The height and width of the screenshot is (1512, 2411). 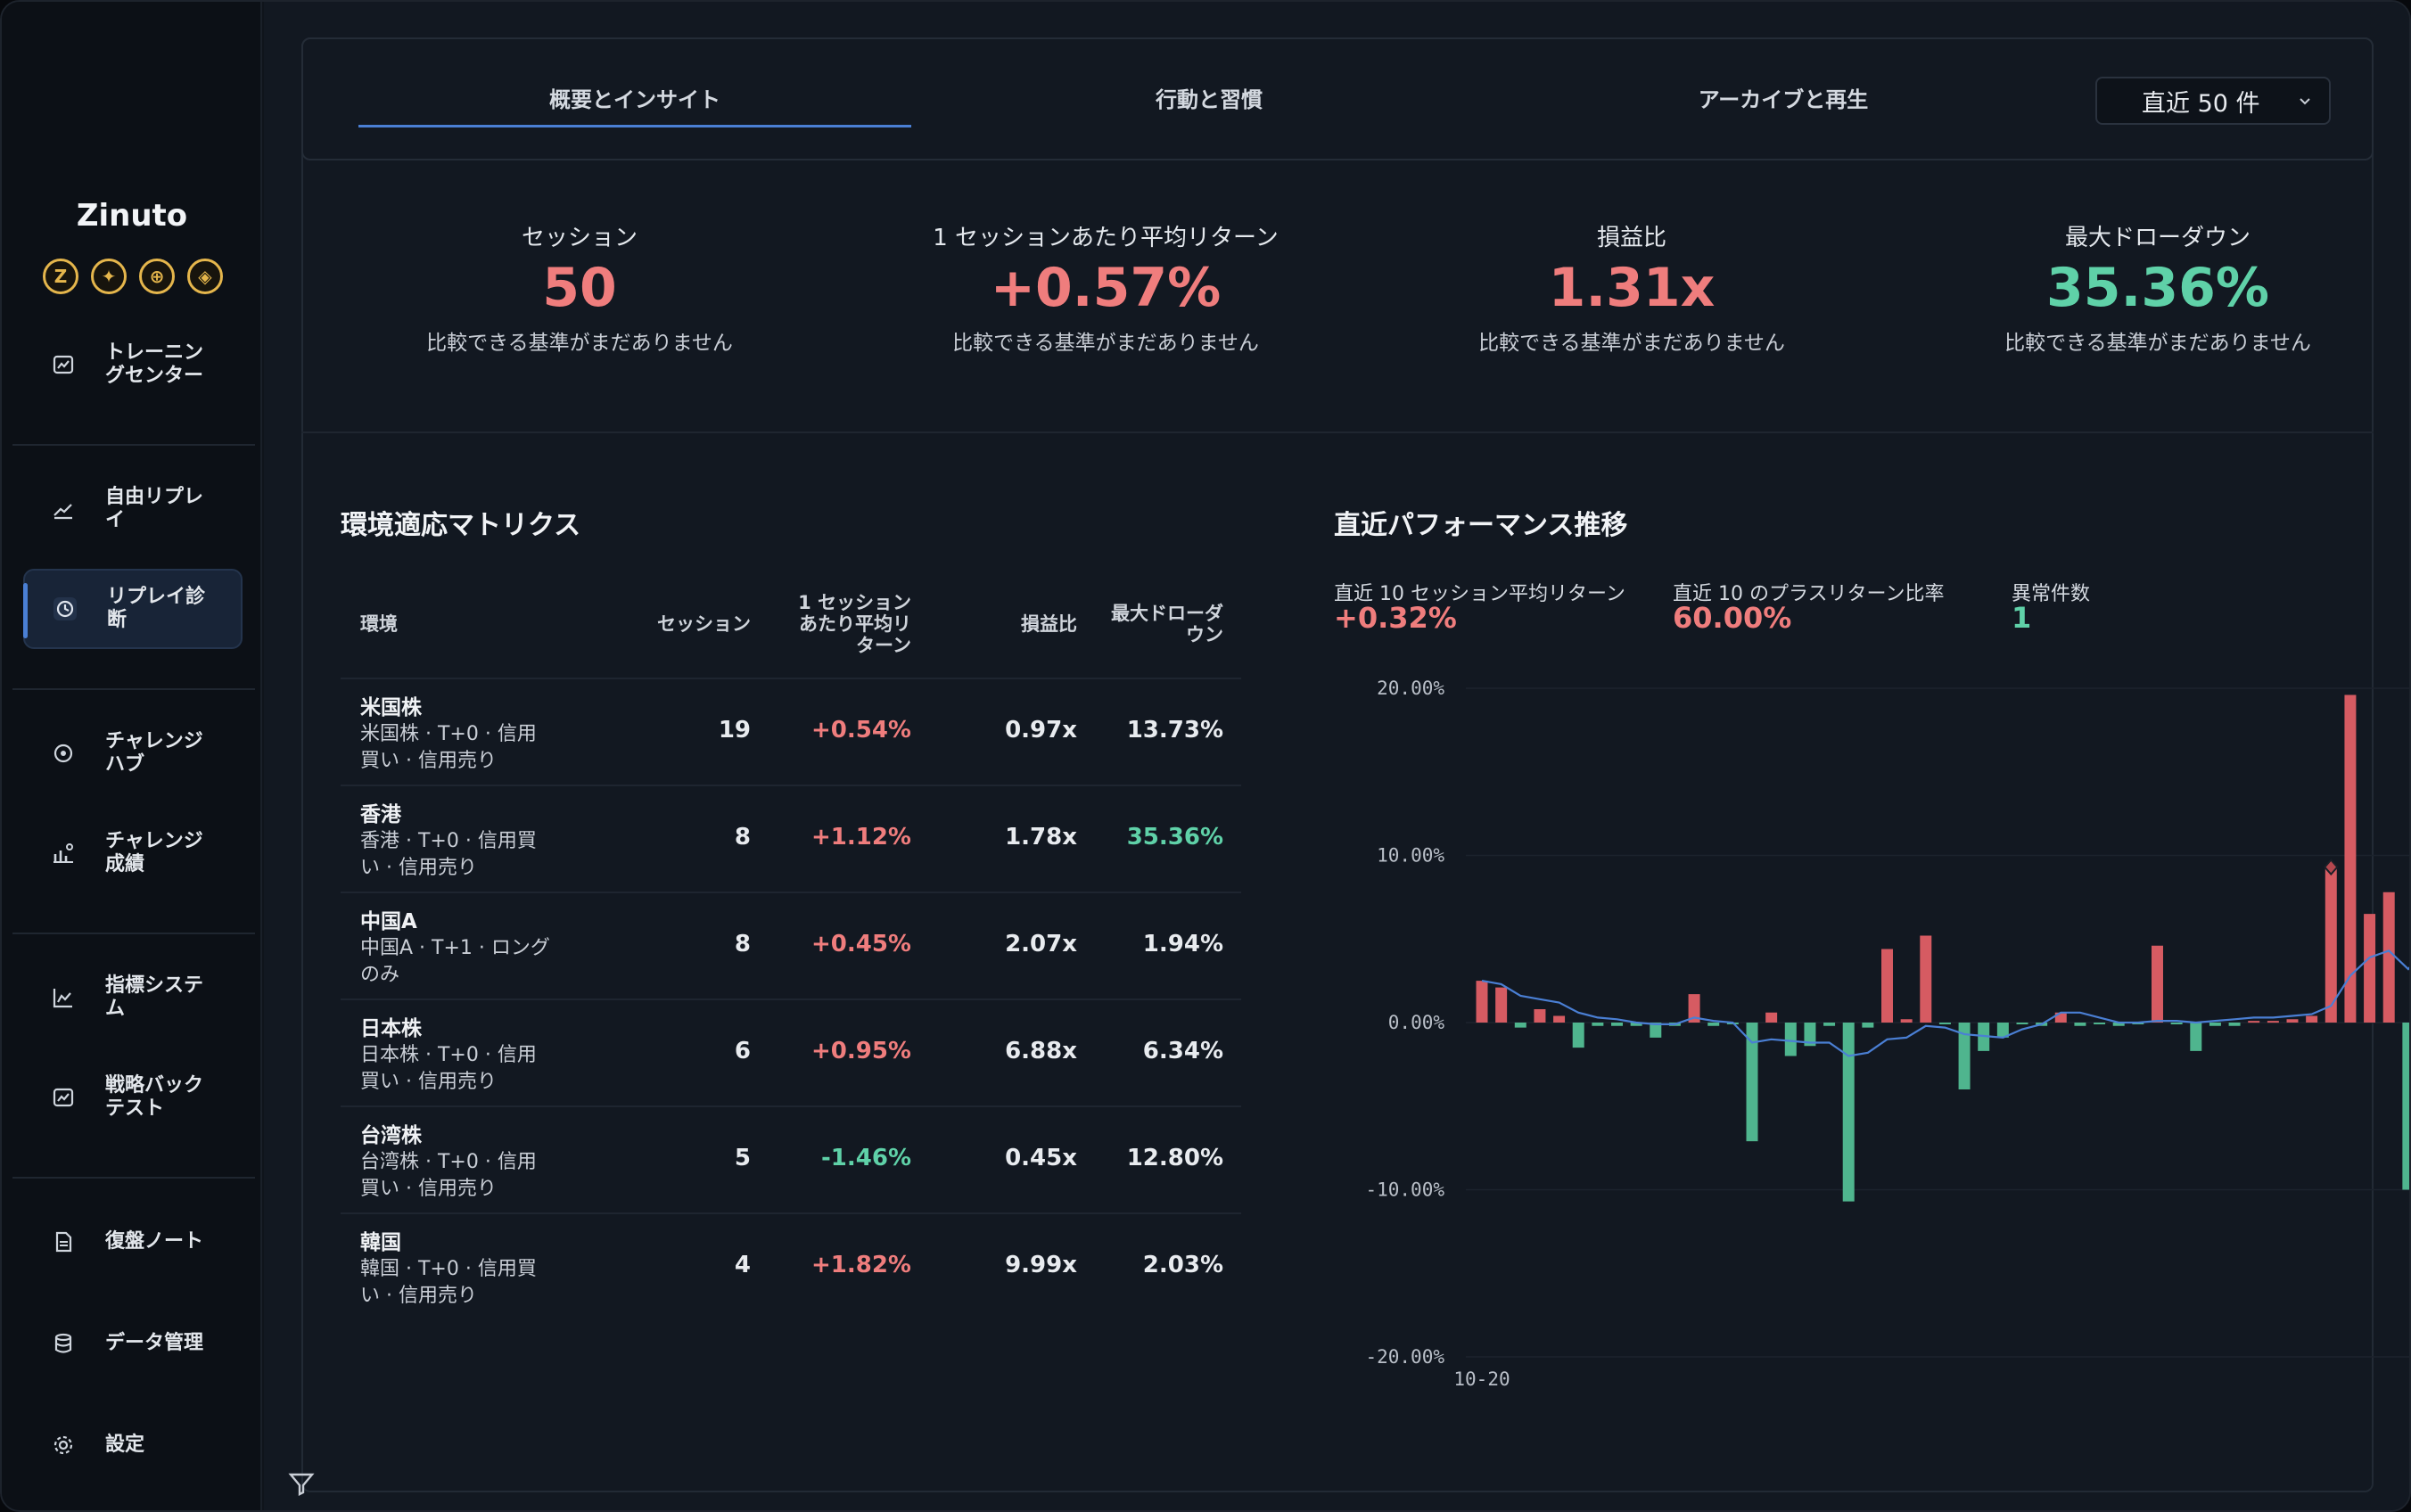 What do you see at coordinates (133, 1343) in the screenshot?
I see `sidebar-item-data-management: データ管理` at bounding box center [133, 1343].